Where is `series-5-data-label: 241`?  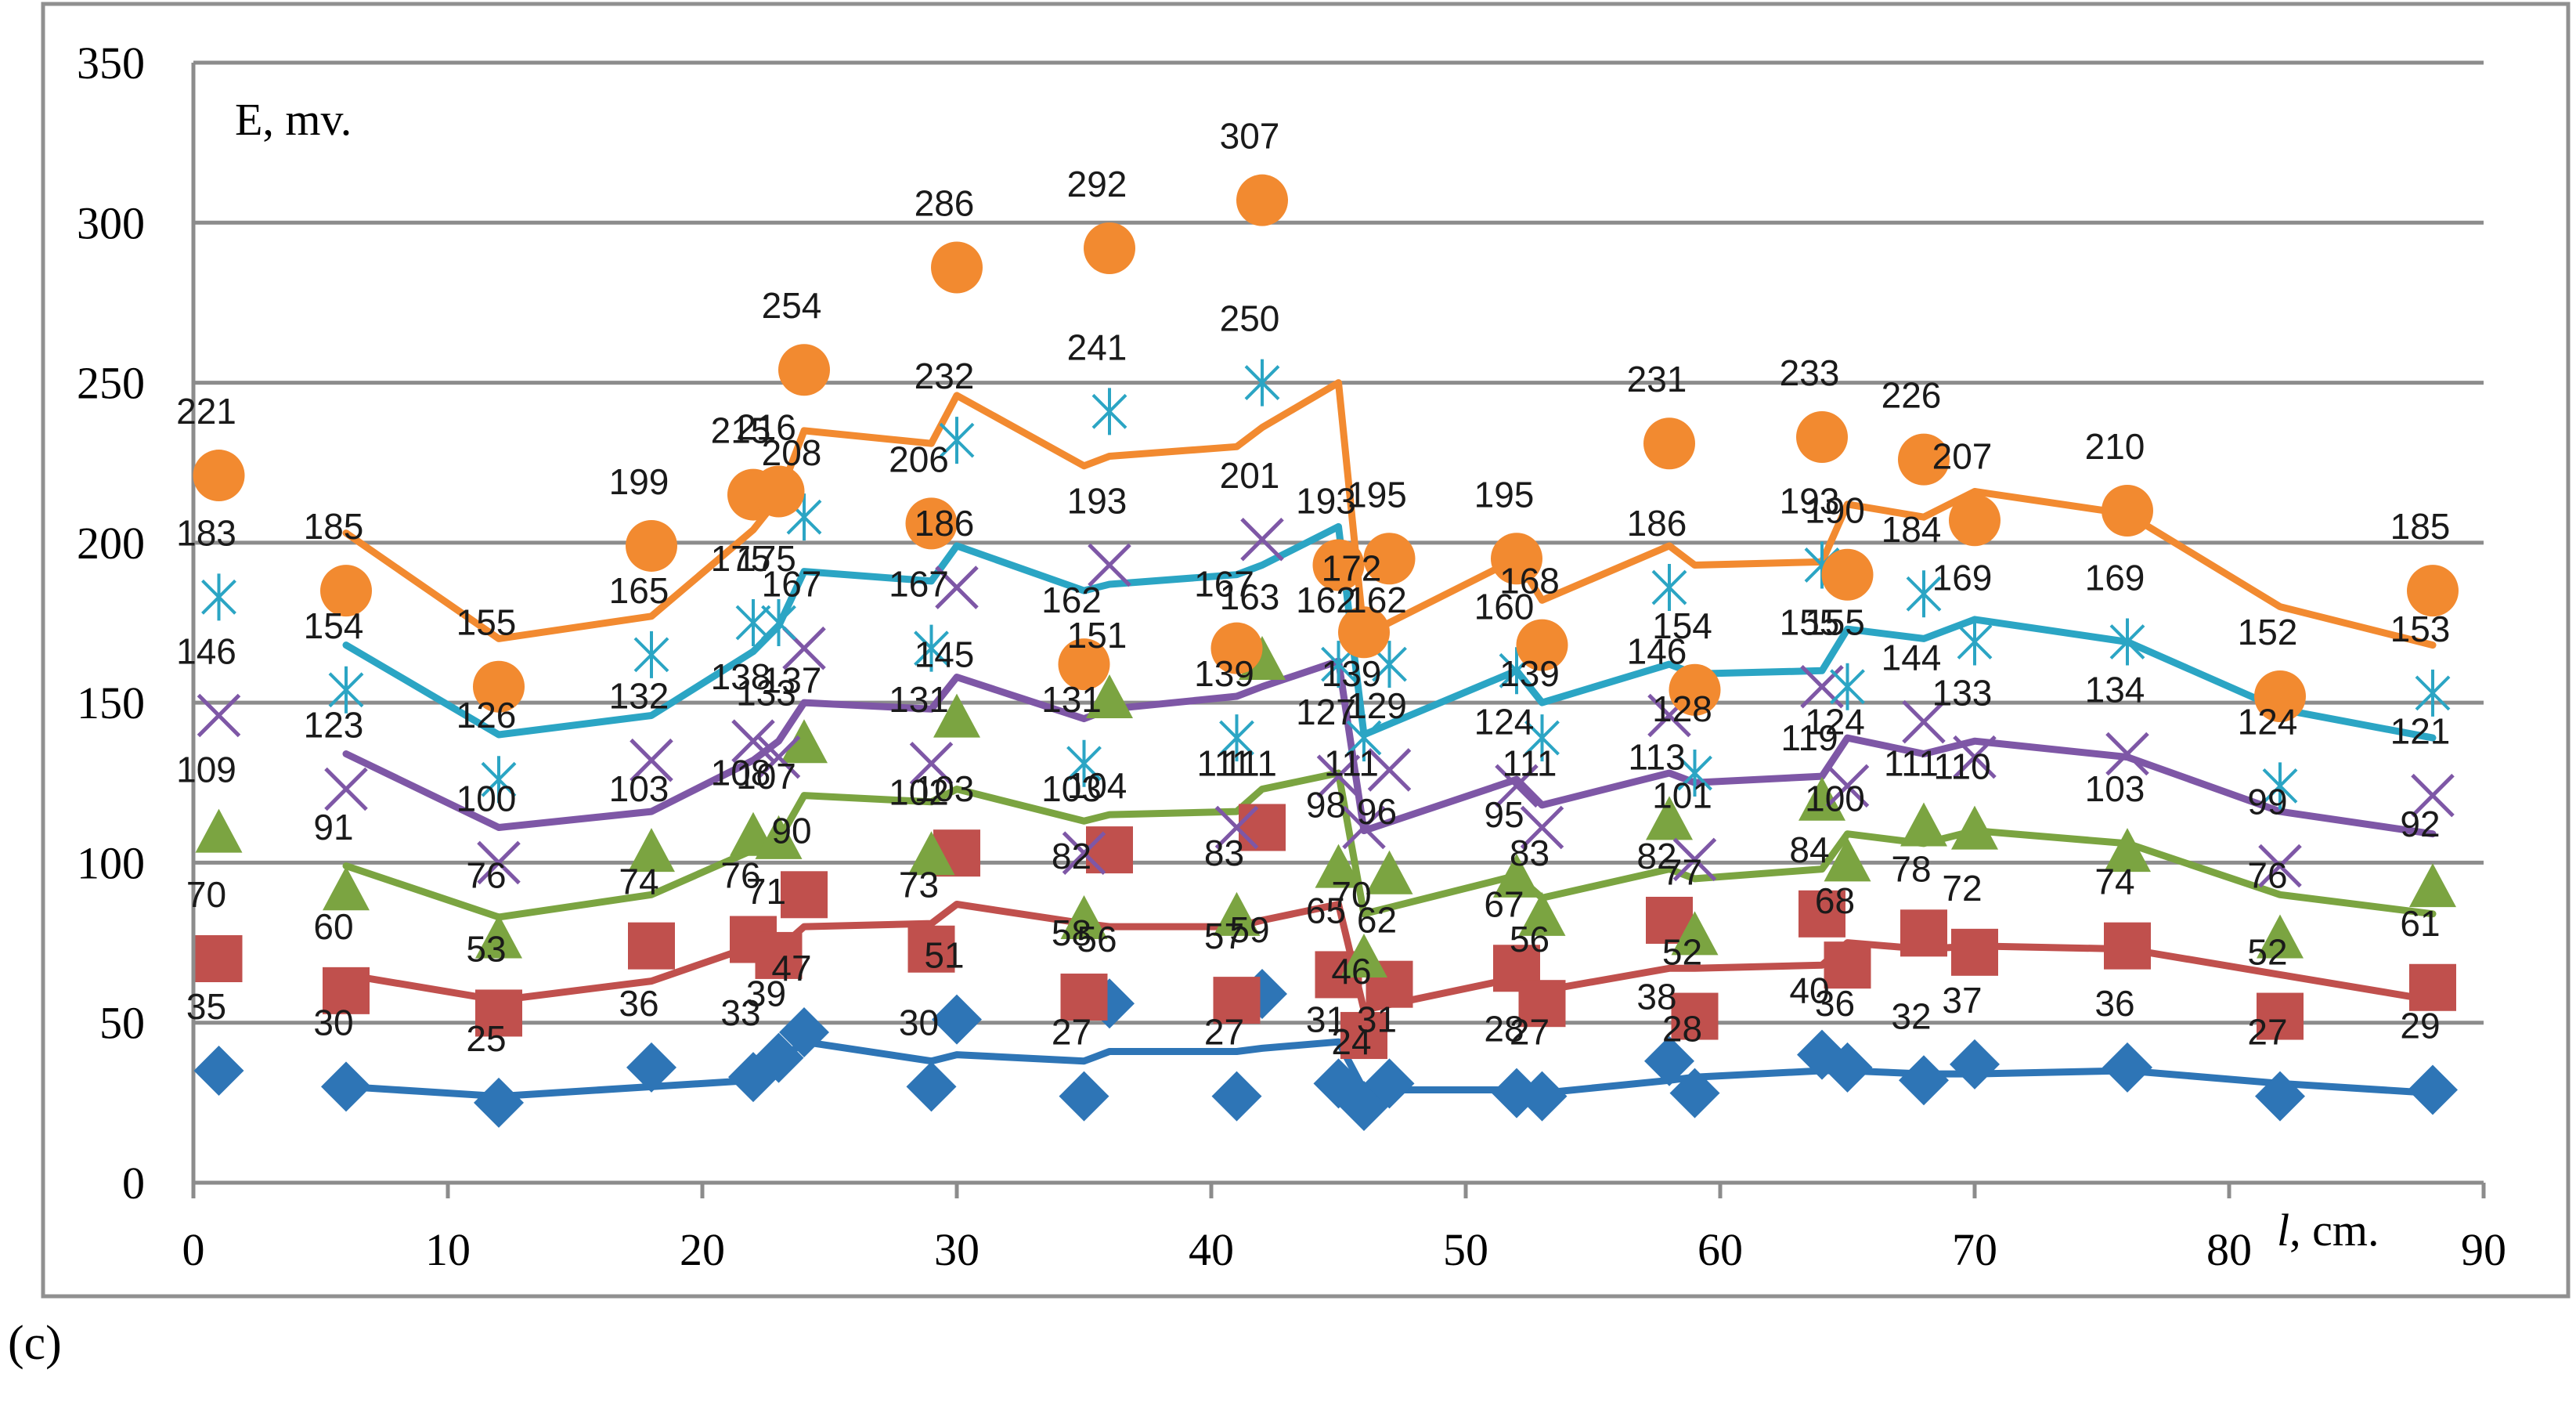
series-5-data-label: 241 is located at coordinates (1097, 347).